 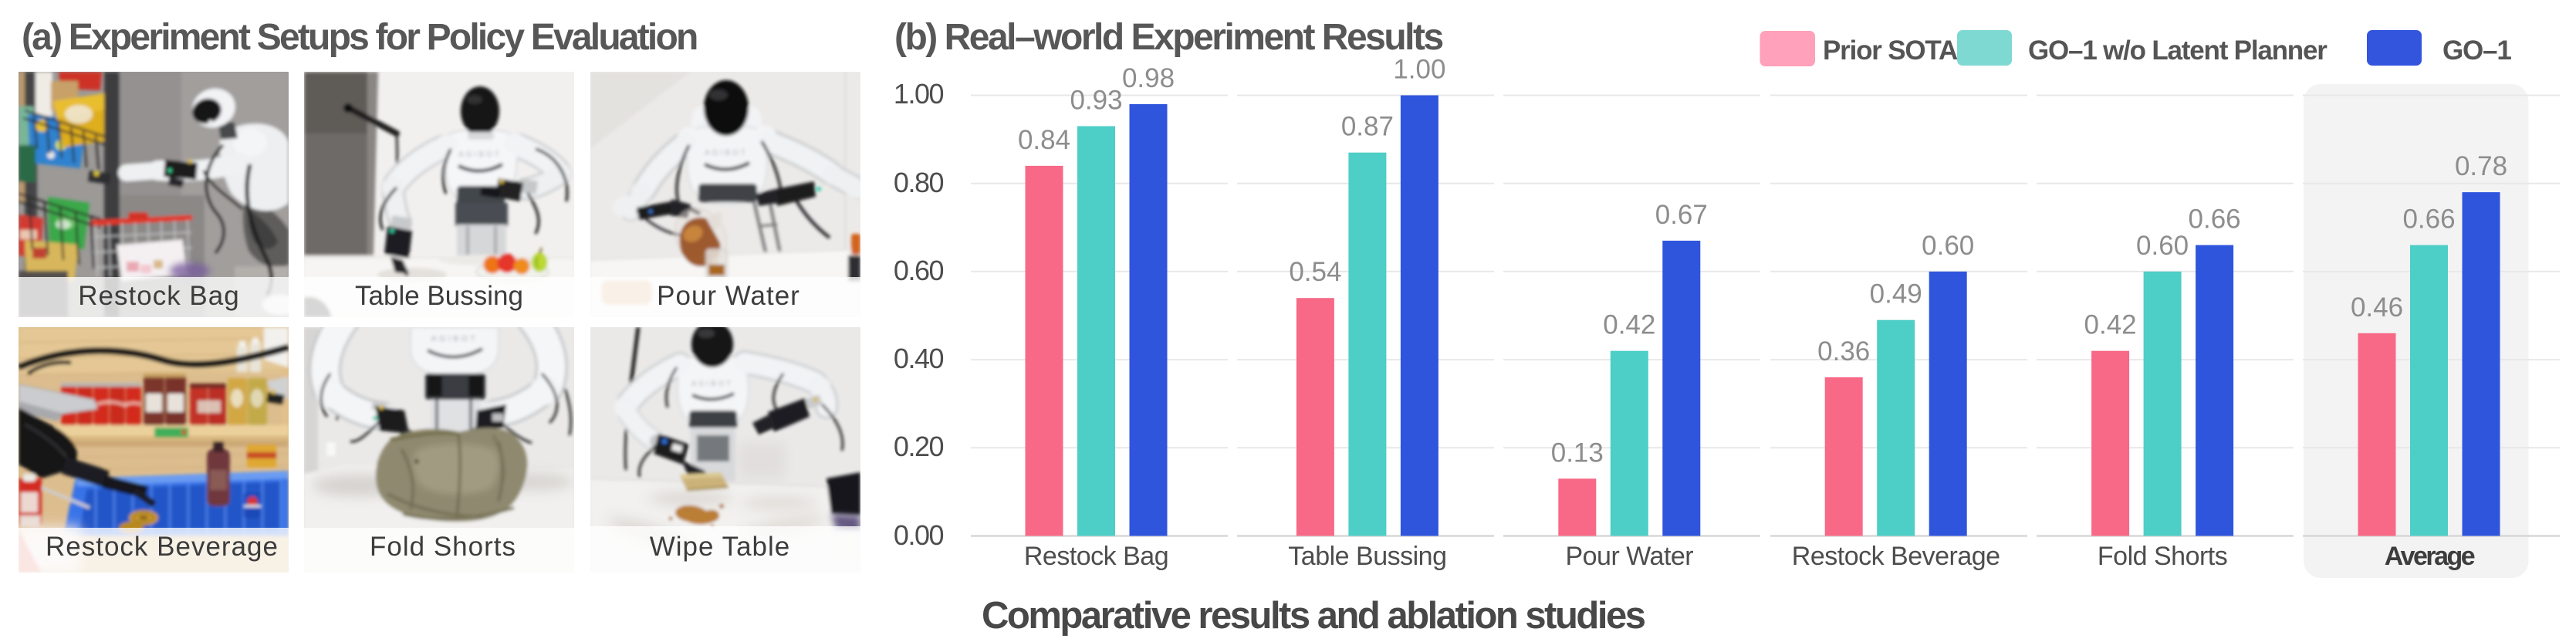 What do you see at coordinates (1148, 78) in the screenshot?
I see `svg-text: 0.98` at bounding box center [1148, 78].